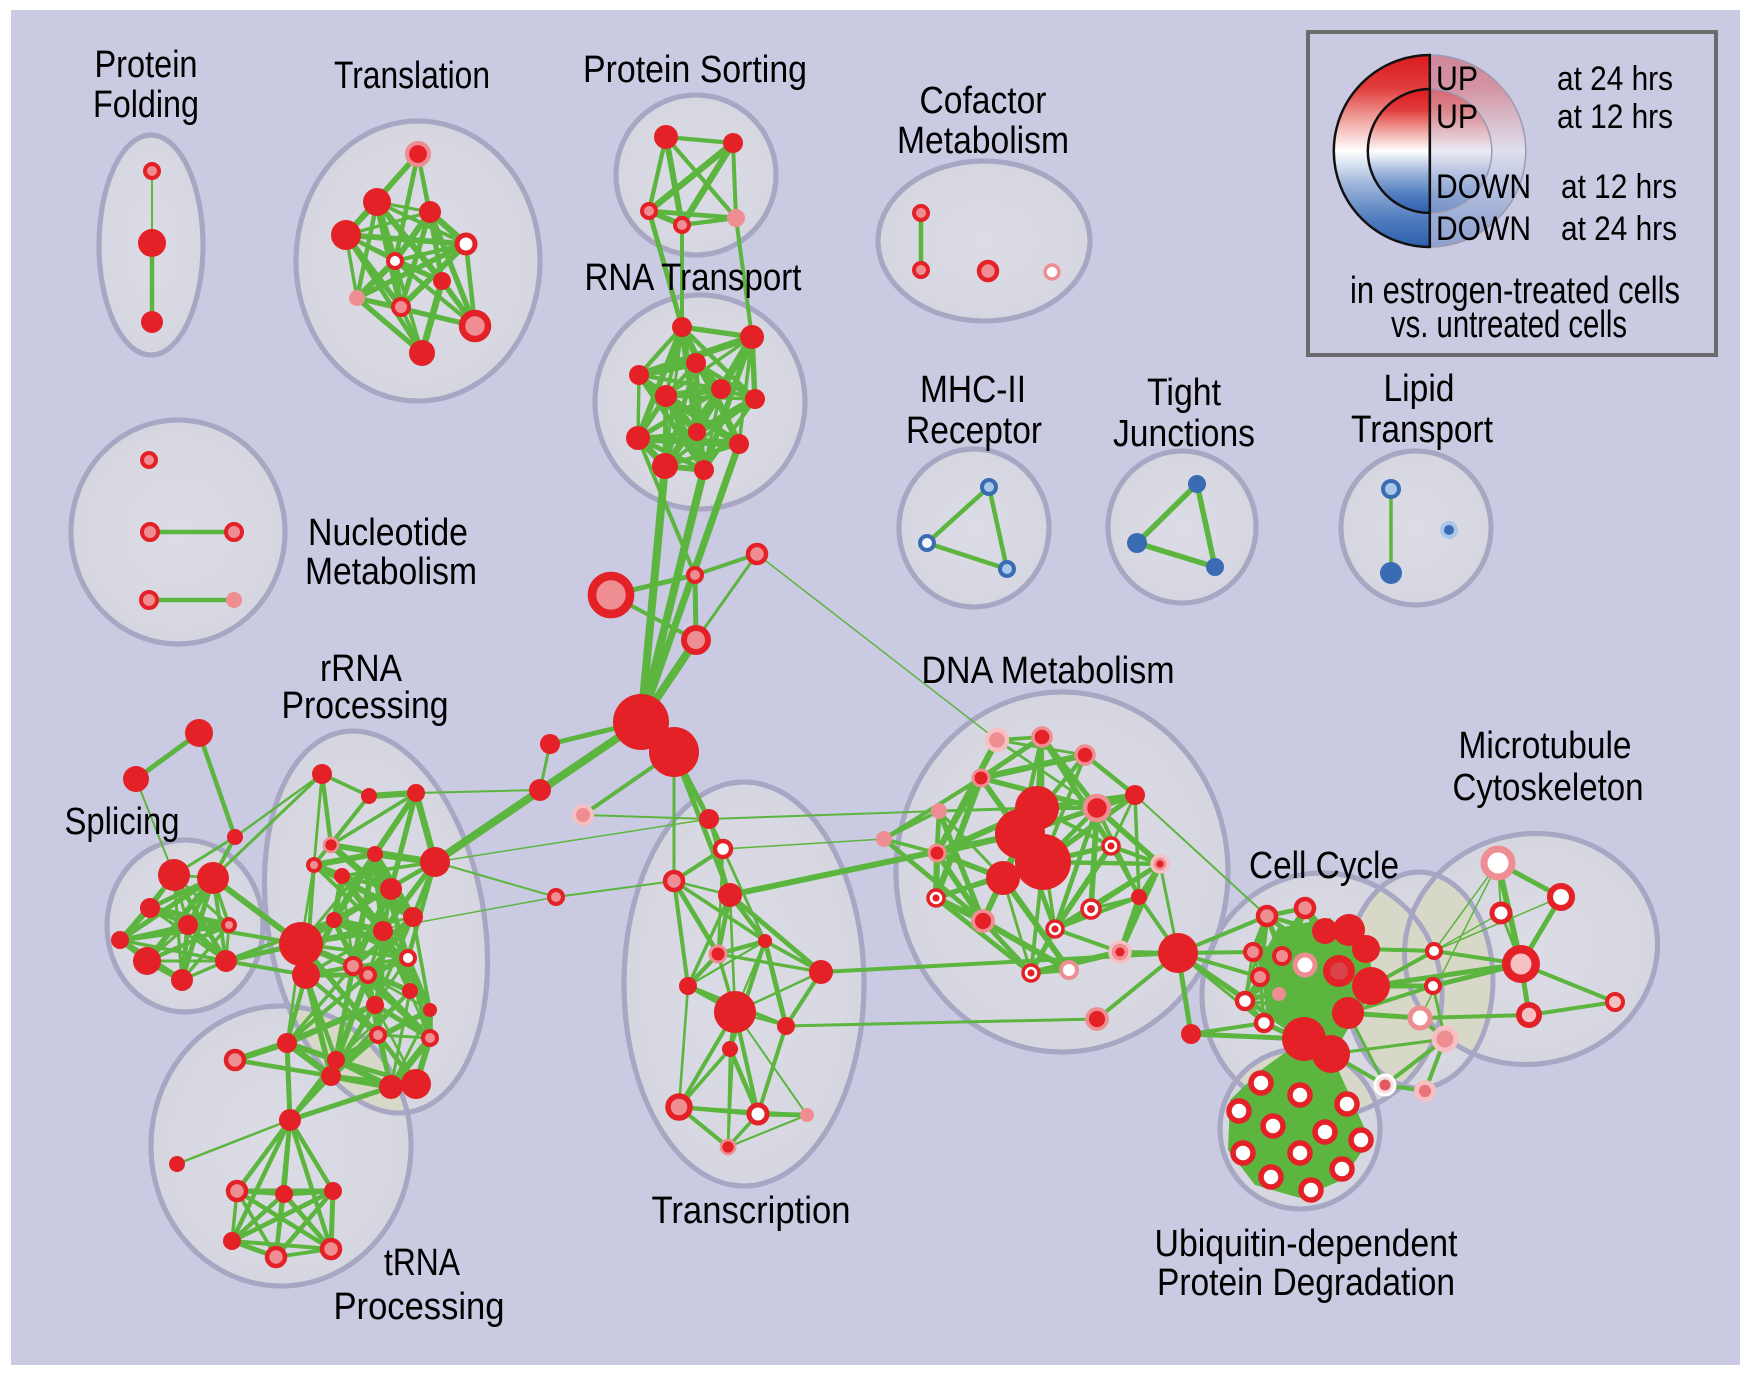 The width and height of the screenshot is (1750, 1381). Describe the element at coordinates (693, 278) in the screenshot. I see `svg-text: RNA Transport` at that location.